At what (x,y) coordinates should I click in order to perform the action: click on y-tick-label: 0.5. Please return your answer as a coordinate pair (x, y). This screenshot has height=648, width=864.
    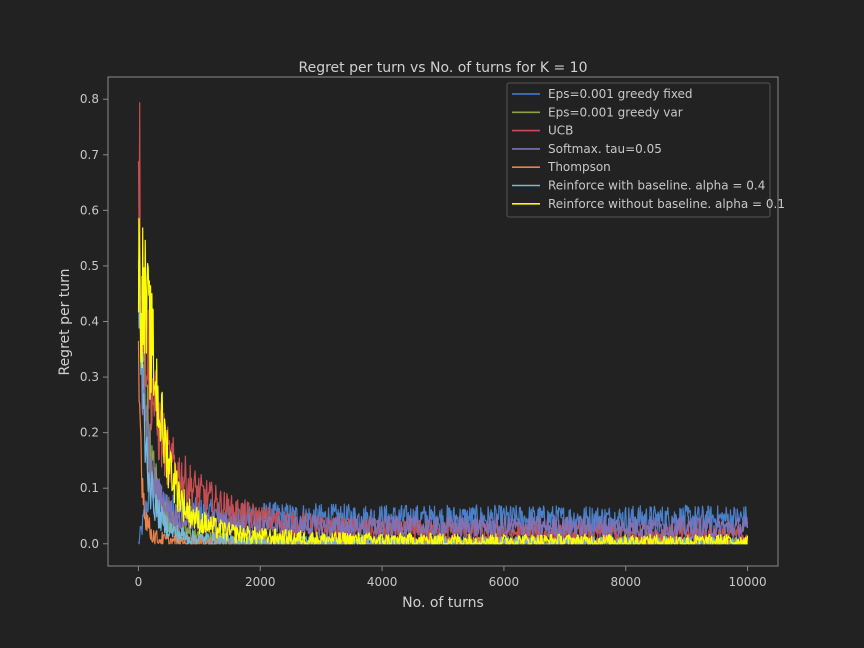
    Looking at the image, I should click on (89, 266).